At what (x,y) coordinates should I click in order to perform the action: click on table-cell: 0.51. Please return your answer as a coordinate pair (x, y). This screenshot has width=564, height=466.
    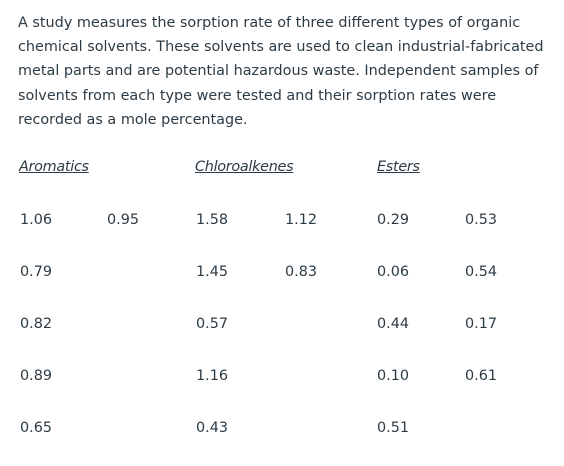
    Looking at the image, I should click on (393, 428).